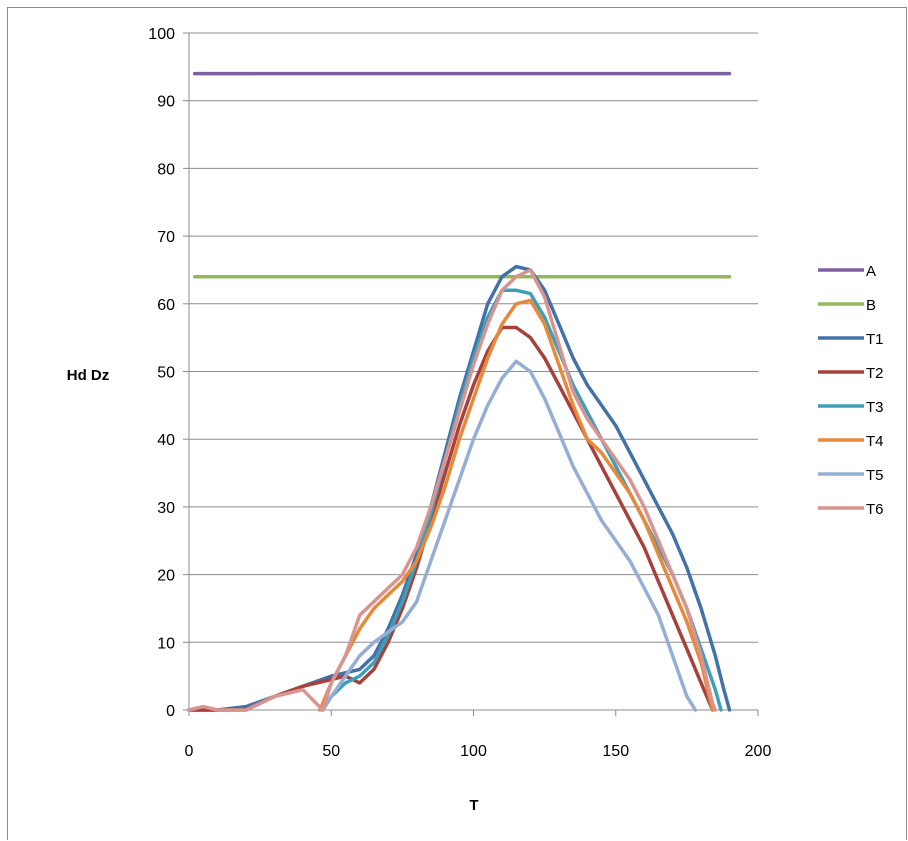 The height and width of the screenshot is (841, 908). I want to click on legend-label-t2: T2, so click(875, 373).